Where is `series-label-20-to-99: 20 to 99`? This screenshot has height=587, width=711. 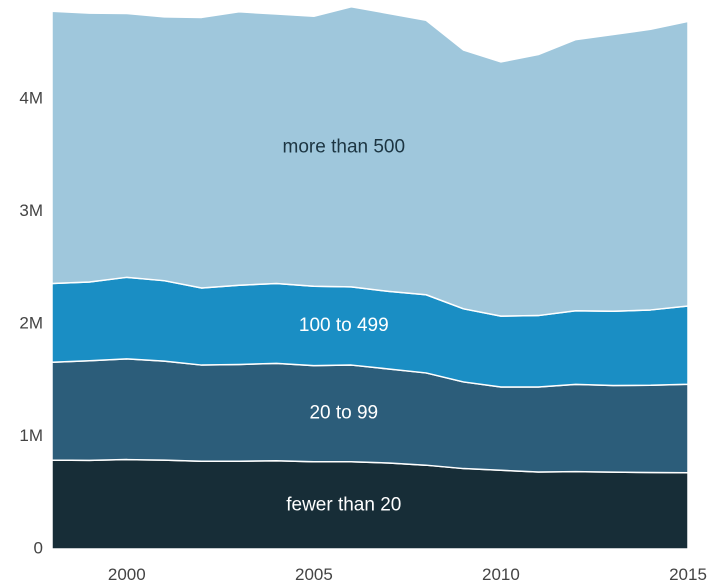 series-label-20-to-99: 20 to 99 is located at coordinates (343, 413).